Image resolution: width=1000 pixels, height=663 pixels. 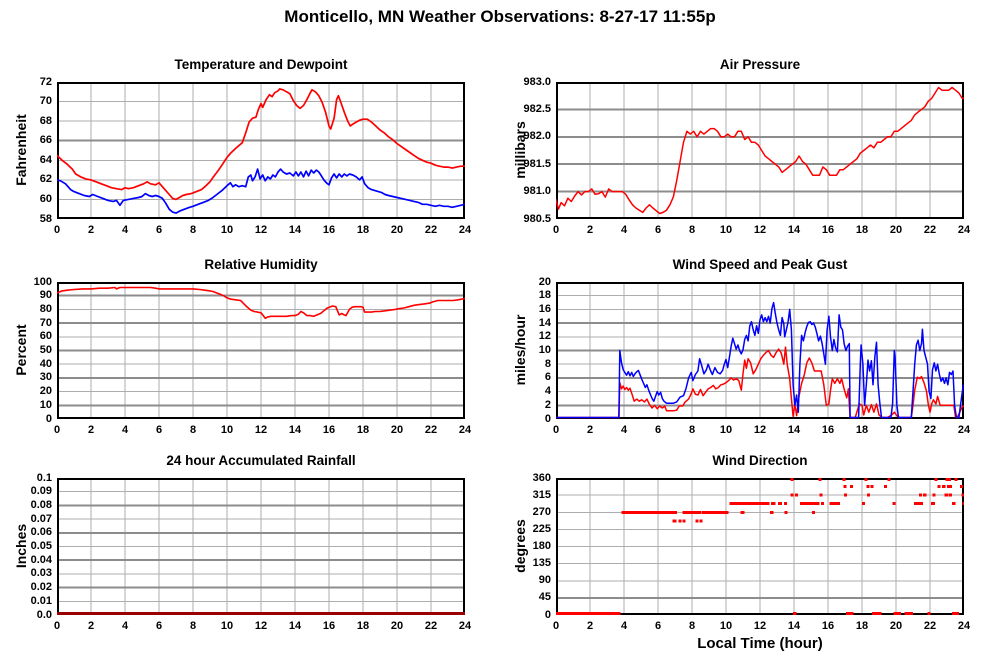 I want to click on y-tick-label: 135, so click(x=541, y=563).